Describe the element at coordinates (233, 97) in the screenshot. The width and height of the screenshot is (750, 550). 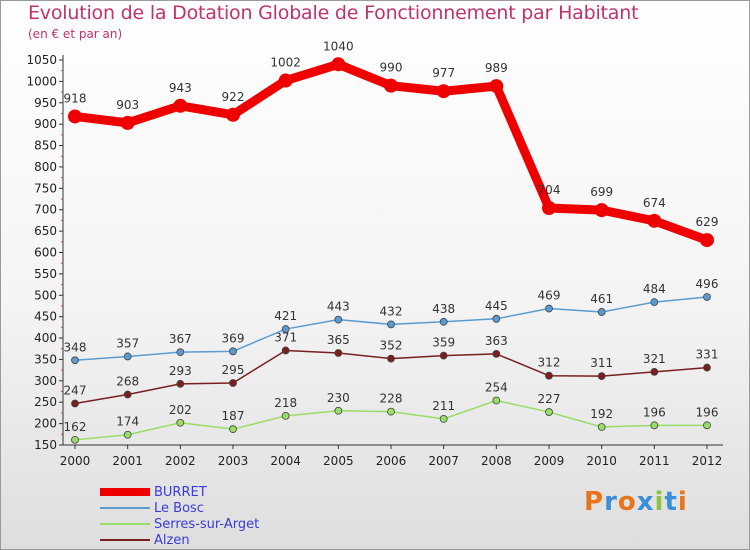
I see `data-label: 922` at that location.